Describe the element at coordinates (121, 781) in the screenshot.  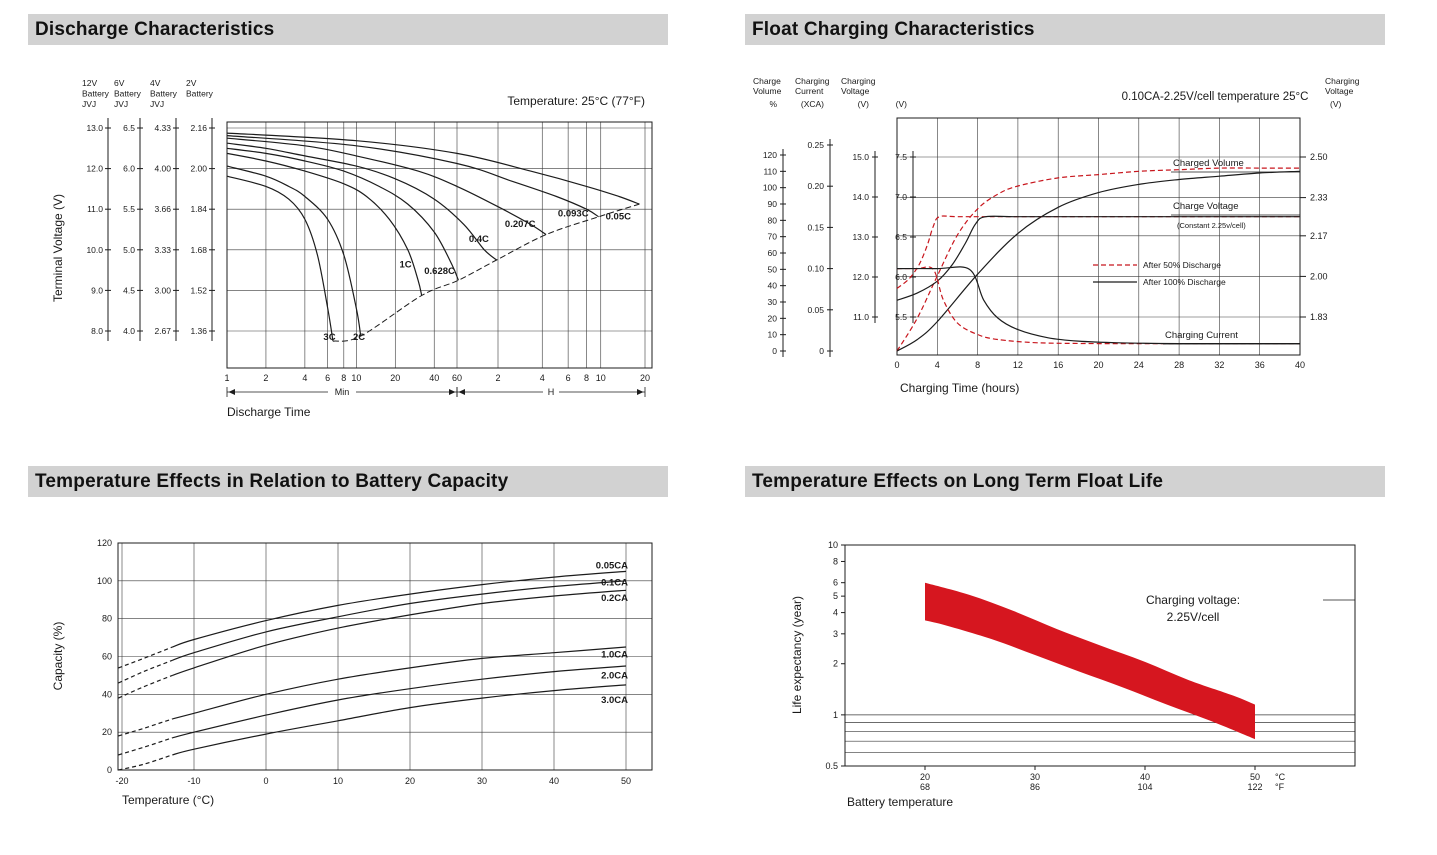
I see `x-tick-label: -20` at that location.